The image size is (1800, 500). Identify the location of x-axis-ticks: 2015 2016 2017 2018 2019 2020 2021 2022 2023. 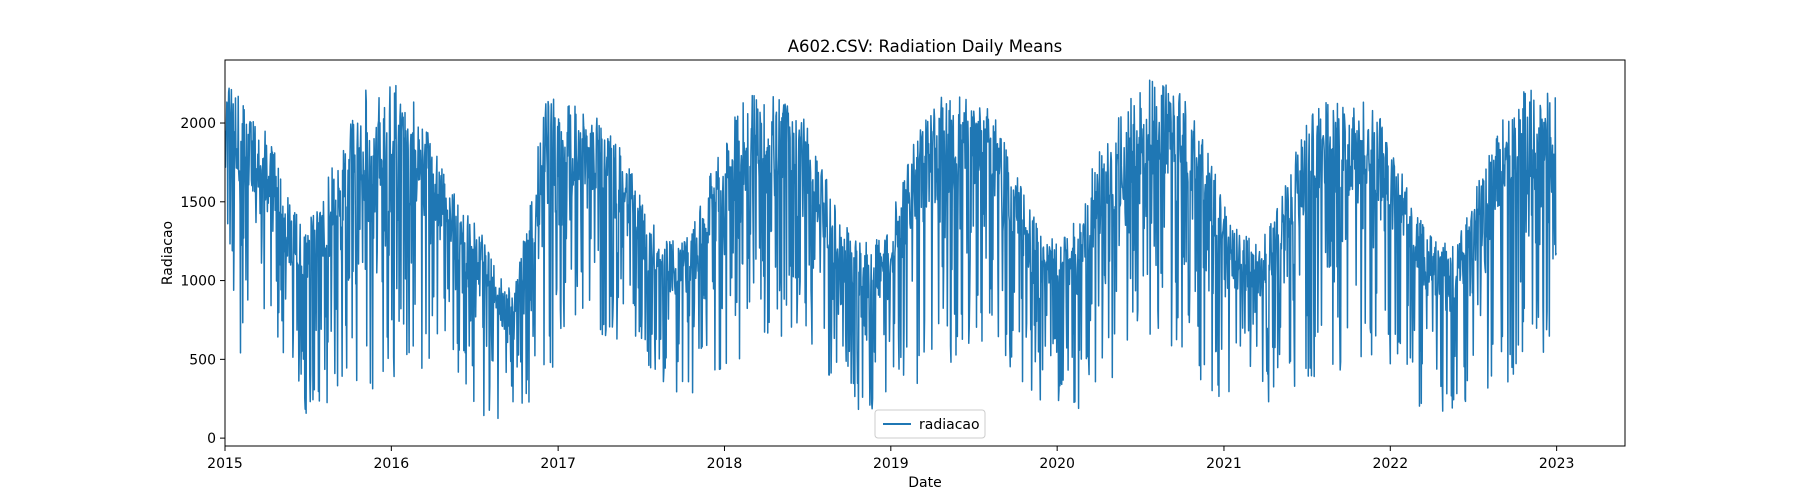
(890, 459).